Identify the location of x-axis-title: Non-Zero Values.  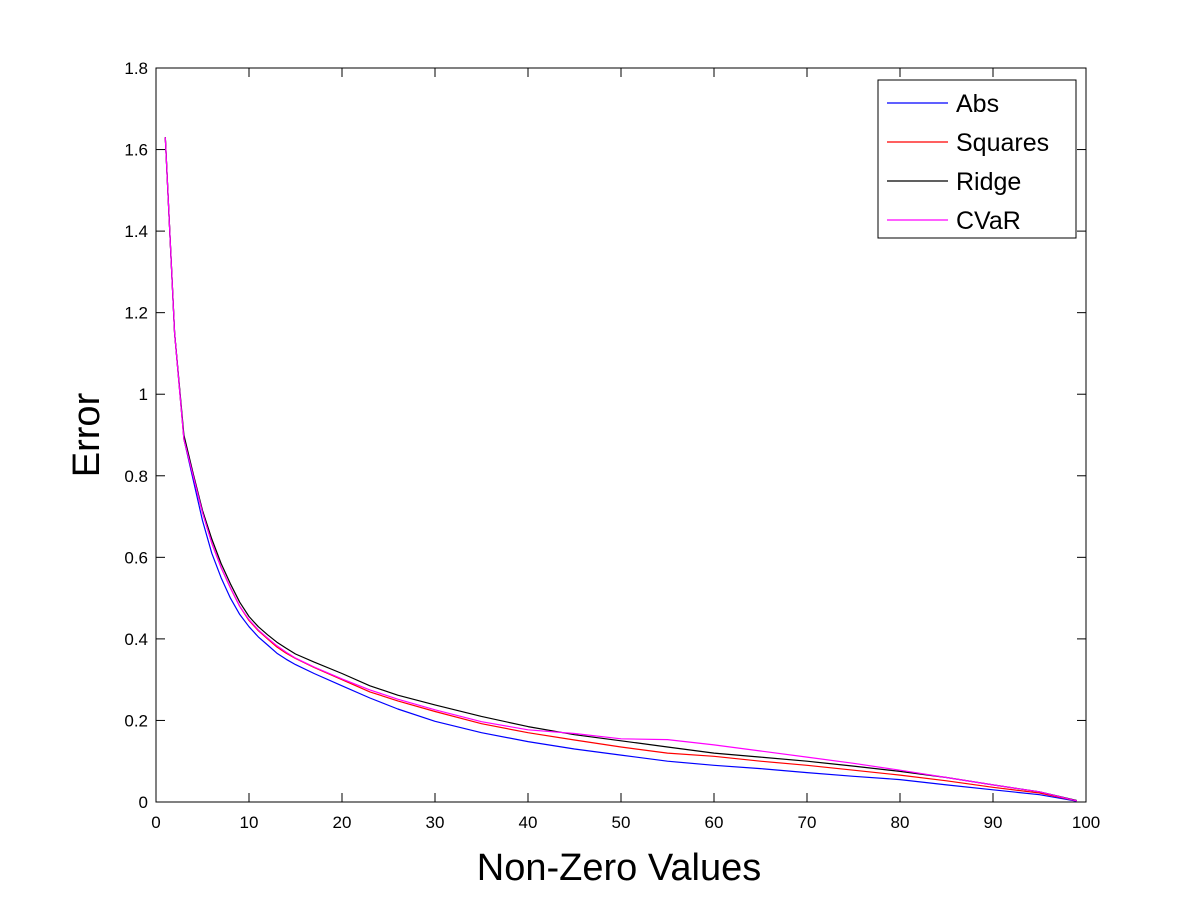
(619, 868).